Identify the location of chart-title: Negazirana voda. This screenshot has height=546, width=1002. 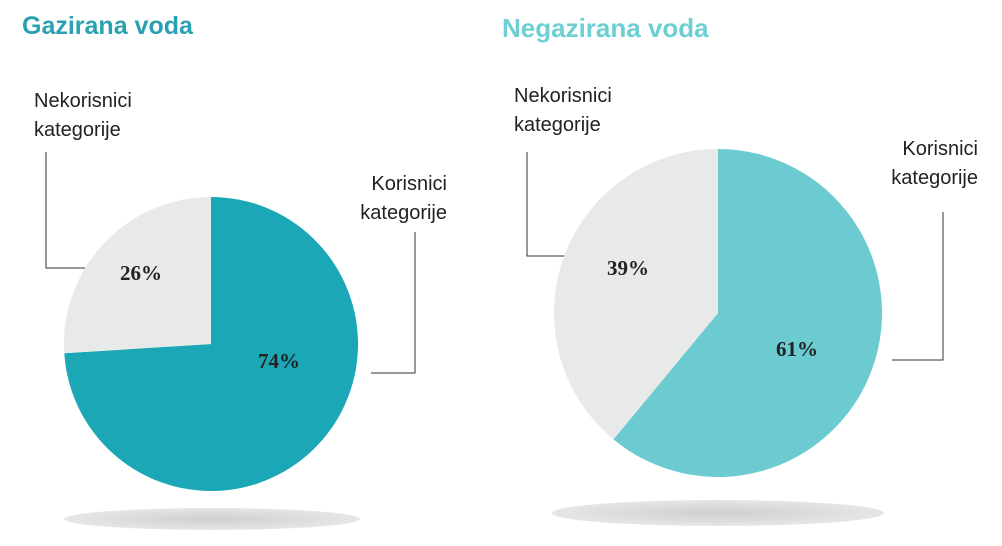
(605, 28).